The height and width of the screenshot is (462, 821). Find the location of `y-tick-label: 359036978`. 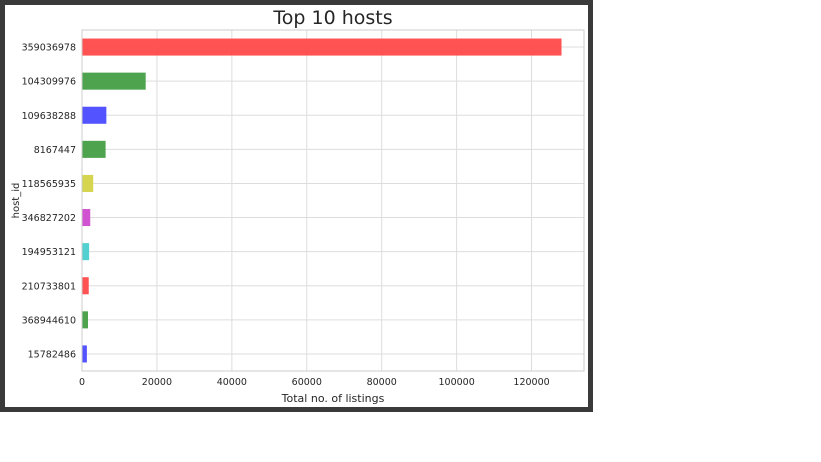

y-tick-label: 359036978 is located at coordinates (49, 48).